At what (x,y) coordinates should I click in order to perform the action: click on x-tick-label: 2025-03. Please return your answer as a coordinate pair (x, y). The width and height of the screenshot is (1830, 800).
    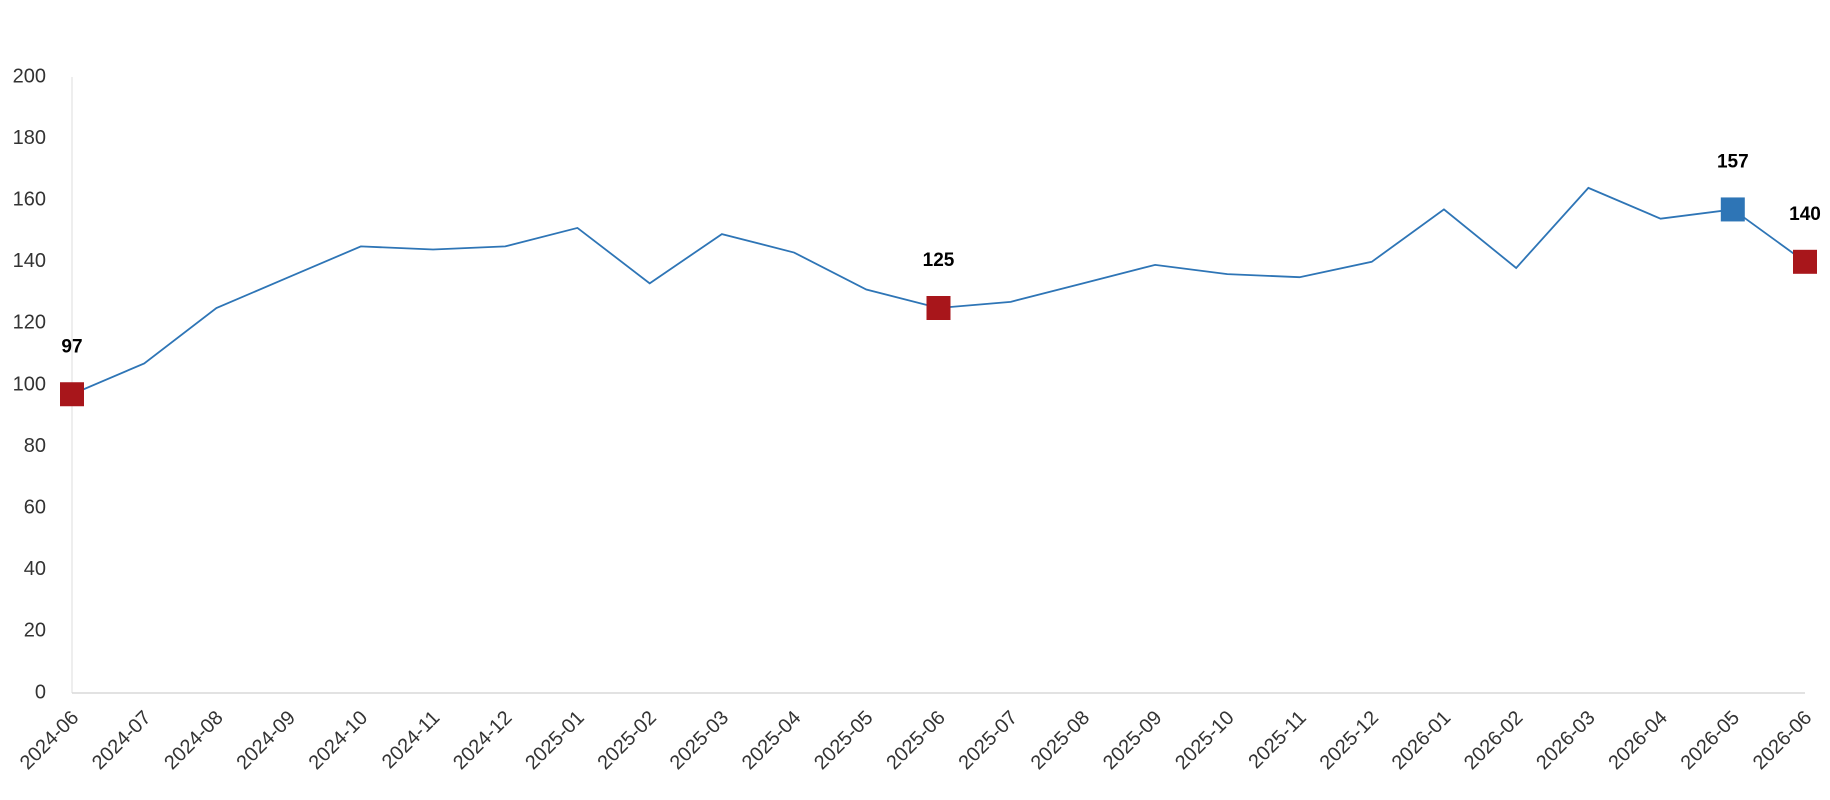
    Looking at the image, I should click on (699, 740).